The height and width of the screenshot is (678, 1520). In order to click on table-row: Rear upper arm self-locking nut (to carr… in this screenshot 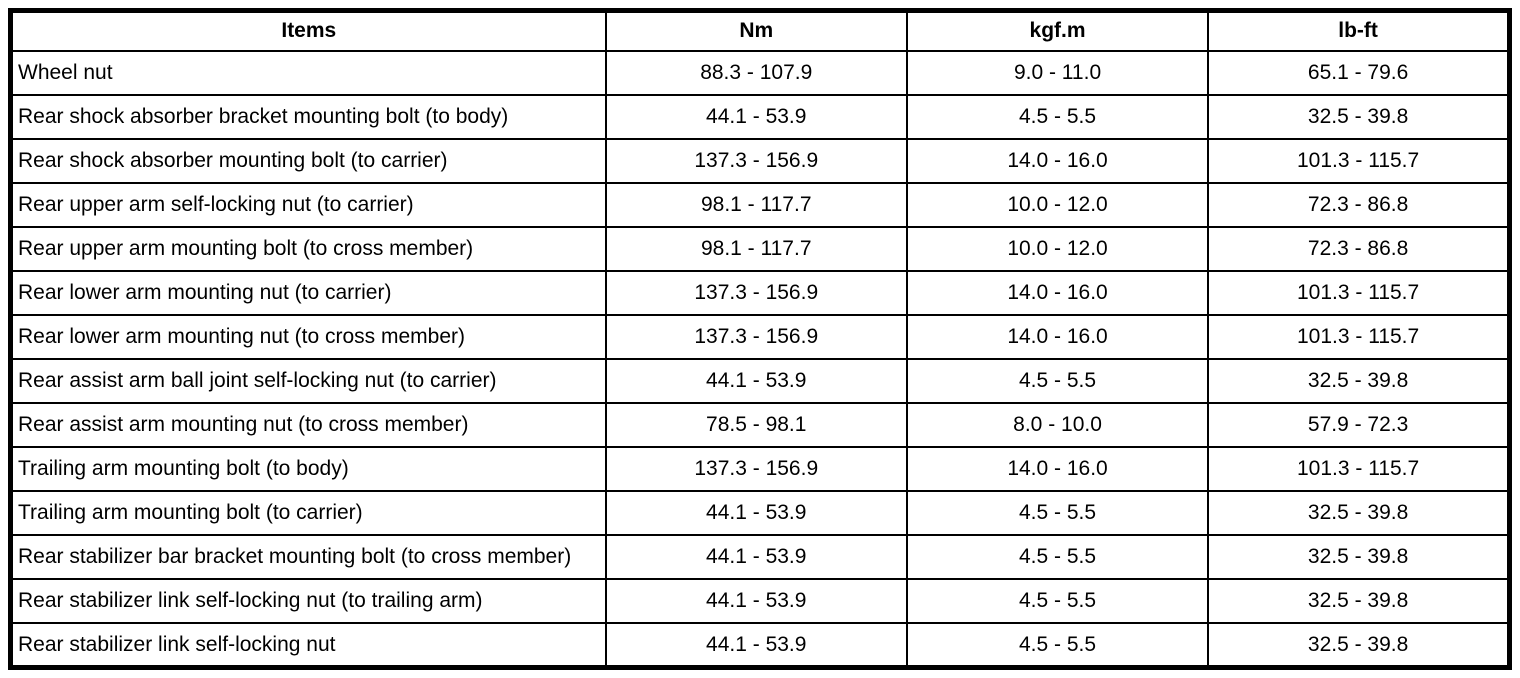, I will do `click(760, 205)`.